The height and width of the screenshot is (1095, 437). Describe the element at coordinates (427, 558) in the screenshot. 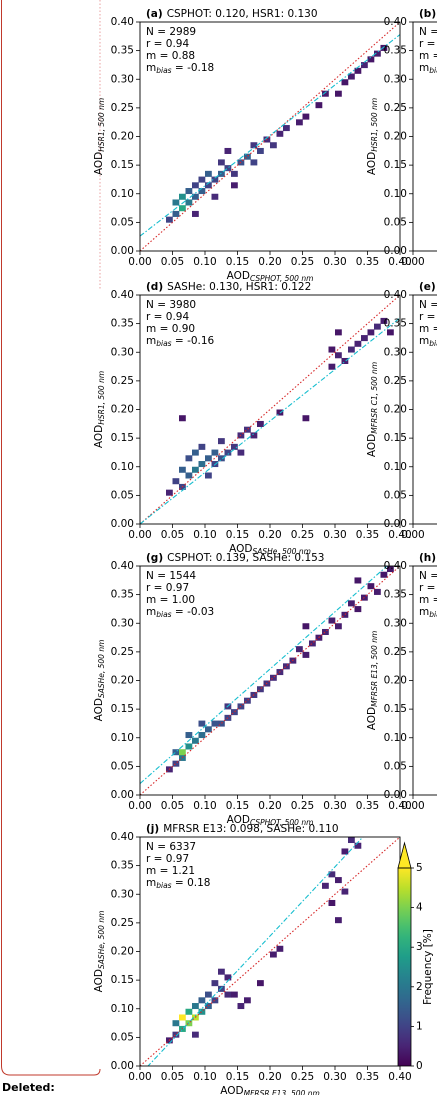

I see `panel-tag: (h)` at that location.